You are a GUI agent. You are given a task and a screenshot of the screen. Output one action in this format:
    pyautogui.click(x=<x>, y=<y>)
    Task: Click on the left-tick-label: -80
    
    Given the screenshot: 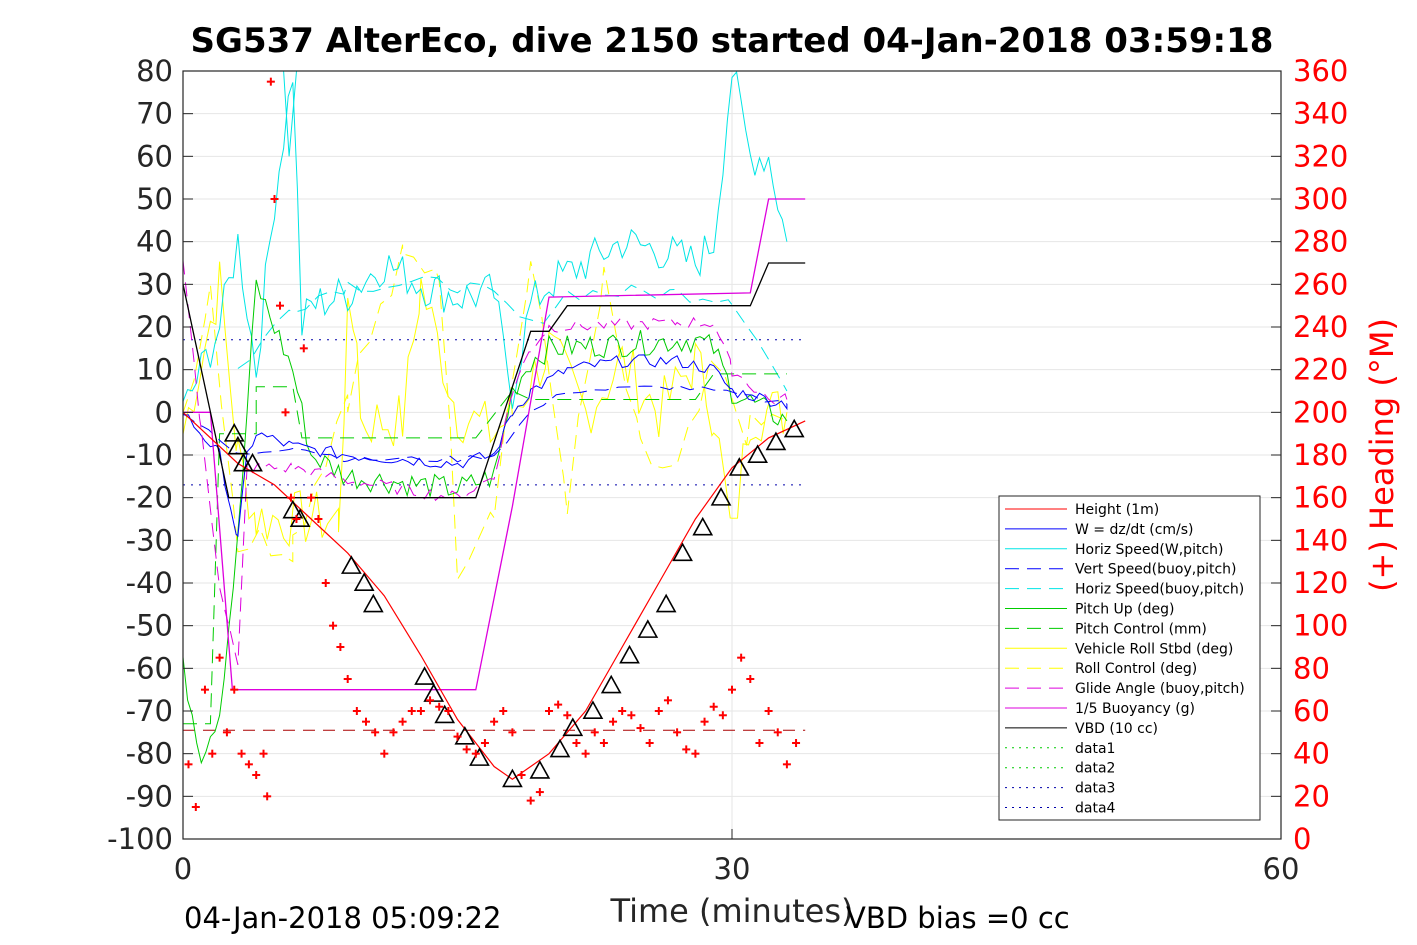 What is the action you would take?
    pyautogui.click(x=149, y=754)
    